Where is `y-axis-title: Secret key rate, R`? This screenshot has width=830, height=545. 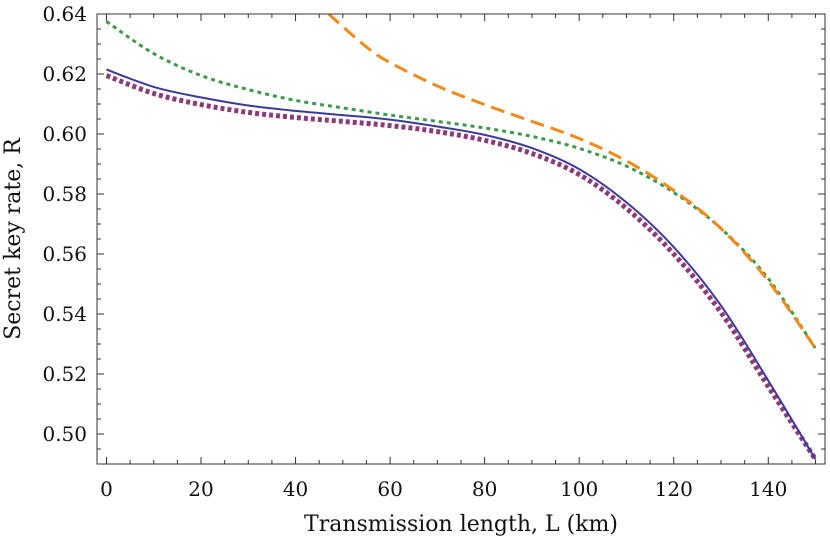
y-axis-title: Secret key rate, R is located at coordinates (13, 238).